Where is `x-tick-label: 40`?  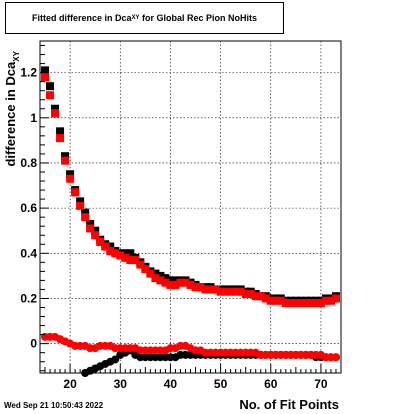
x-tick-label: 40 is located at coordinates (171, 384).